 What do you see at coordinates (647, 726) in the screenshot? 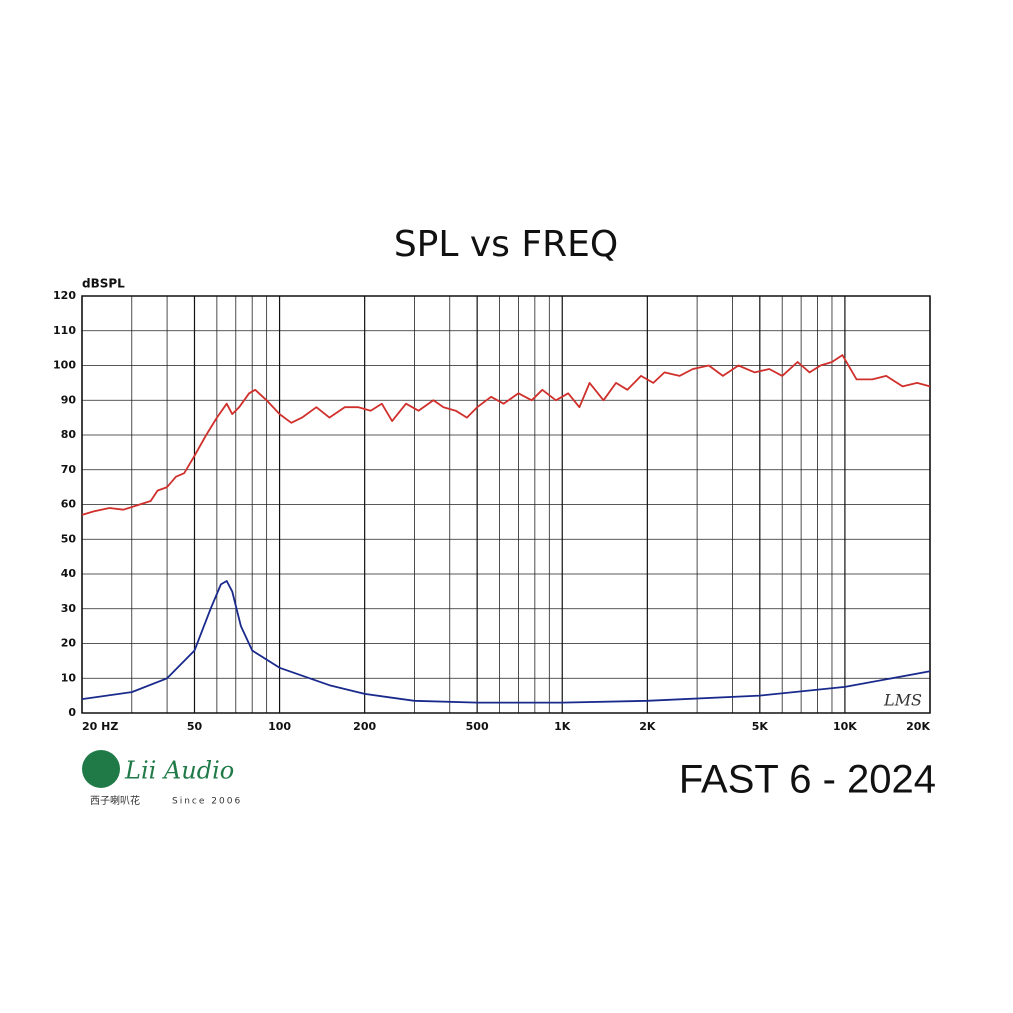
I see `x-tick-label: 2K` at bounding box center [647, 726].